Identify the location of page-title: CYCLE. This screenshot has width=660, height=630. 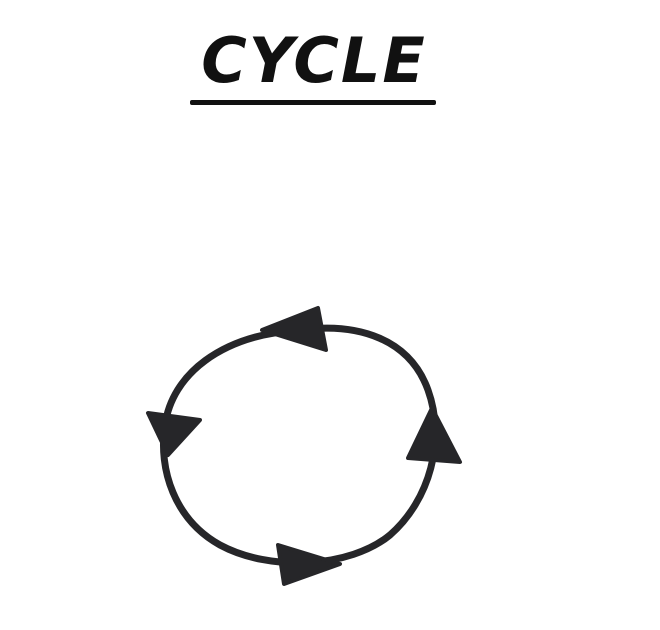
(314, 60).